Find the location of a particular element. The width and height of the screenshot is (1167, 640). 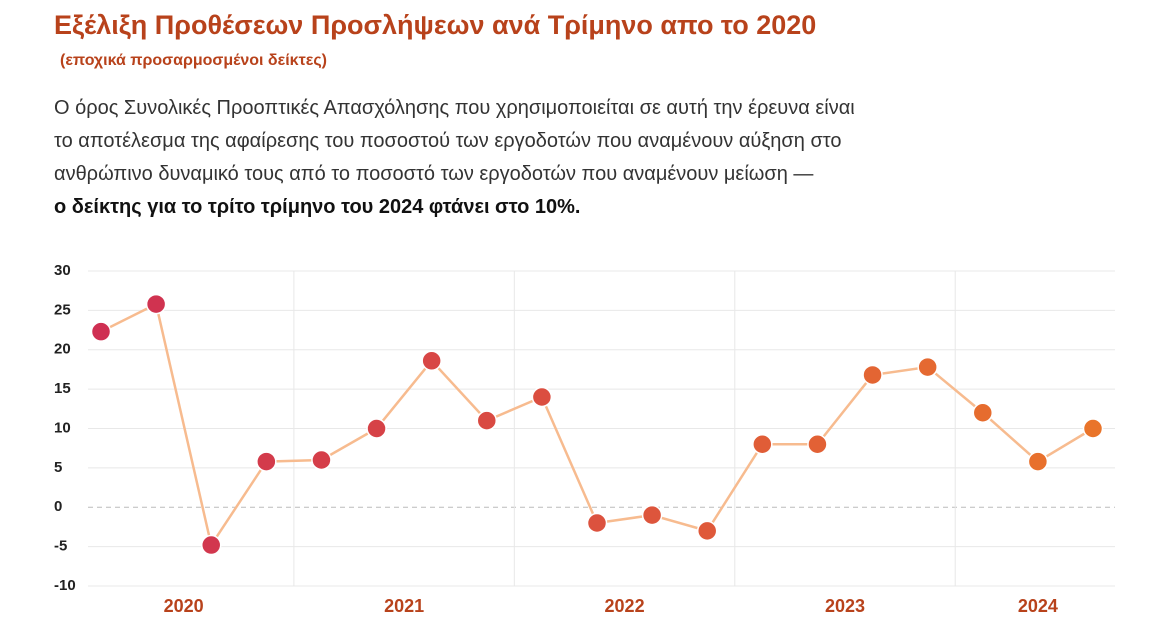

x-tick-label: 2021 is located at coordinates (404, 606).